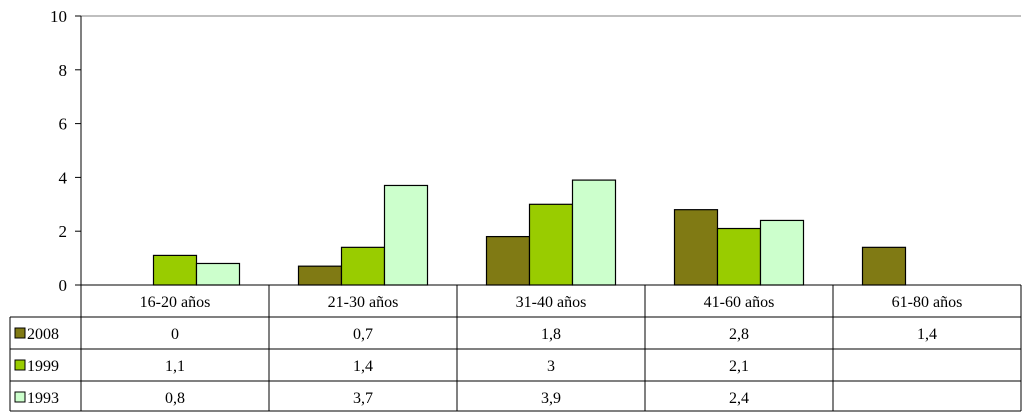  Describe the element at coordinates (551, 398) in the screenshot. I see `table-cell-1993-2: 3,9` at that location.